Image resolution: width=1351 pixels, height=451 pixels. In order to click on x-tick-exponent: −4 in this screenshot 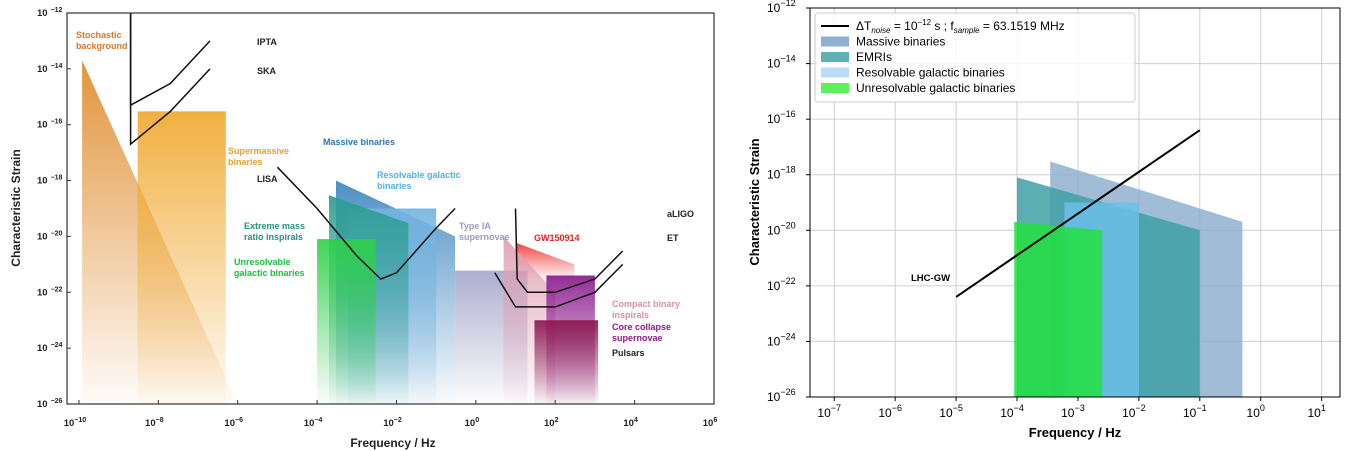, I will do `click(1019, 408)`.